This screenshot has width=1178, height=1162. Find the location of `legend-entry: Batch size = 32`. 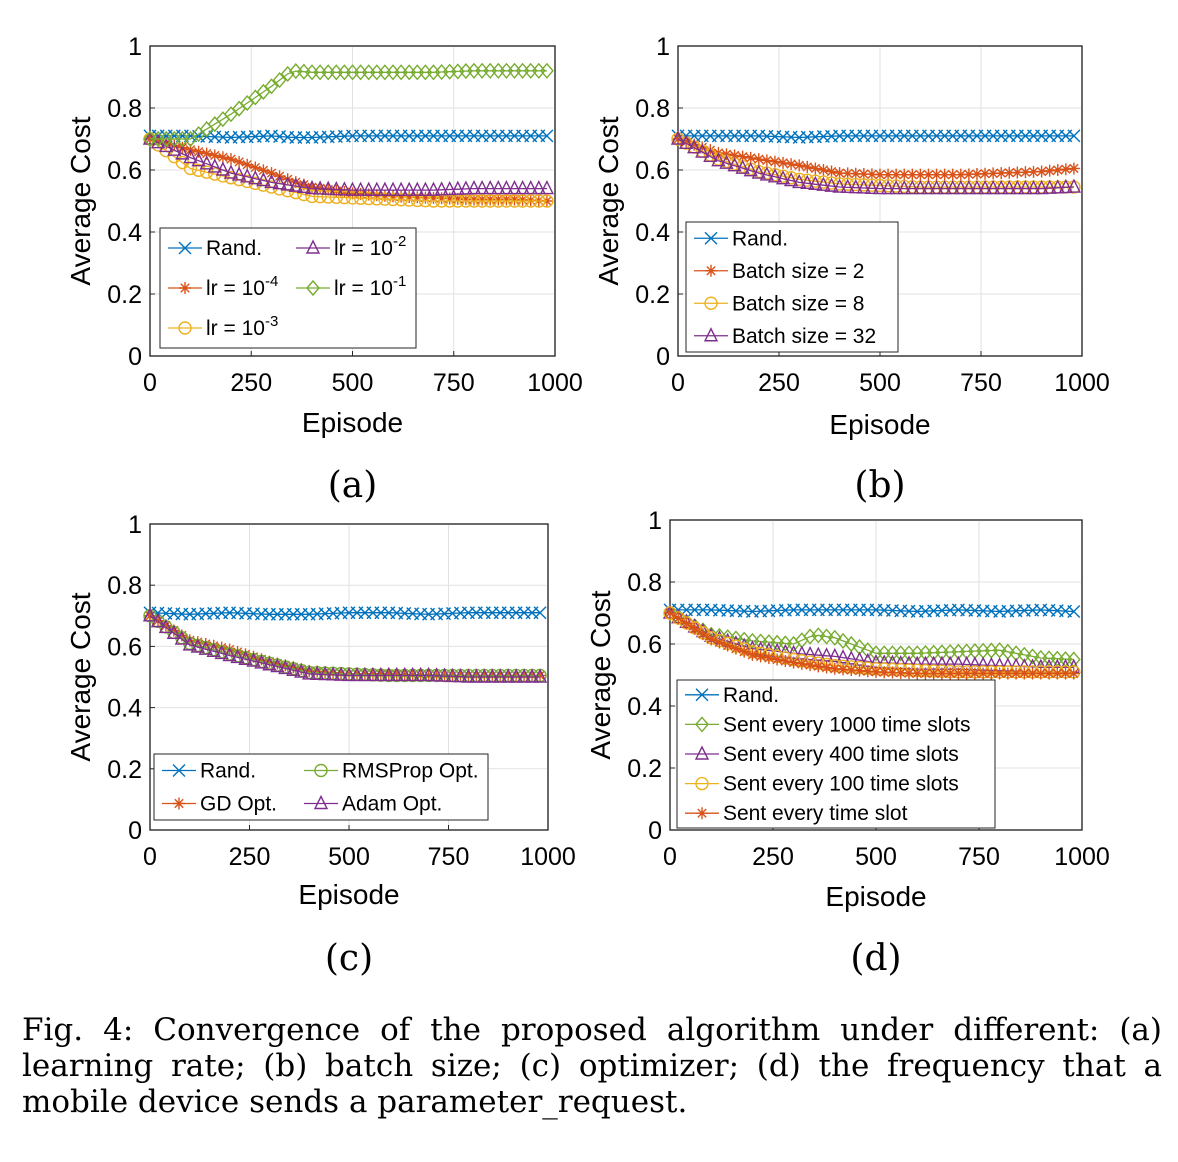

legend-entry: Batch size = 32 is located at coordinates (785, 336).